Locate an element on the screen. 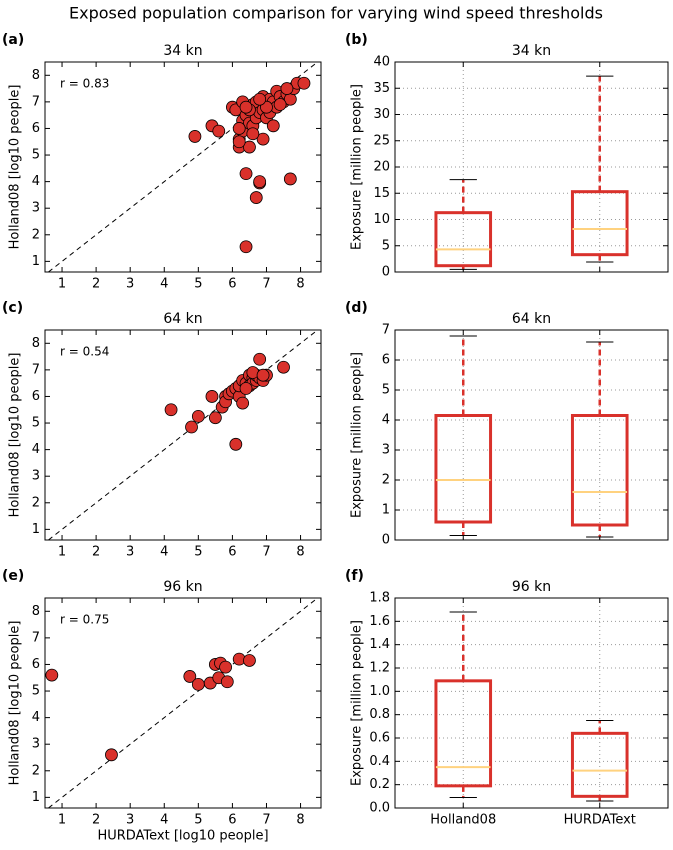  y-tick-label: 15 is located at coordinates (381, 193).